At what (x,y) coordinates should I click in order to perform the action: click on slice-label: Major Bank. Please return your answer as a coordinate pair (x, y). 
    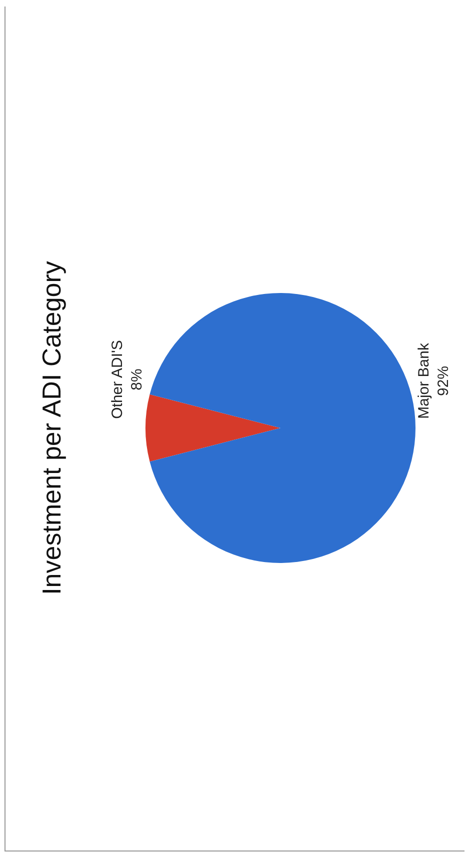
    Looking at the image, I should click on (423, 380).